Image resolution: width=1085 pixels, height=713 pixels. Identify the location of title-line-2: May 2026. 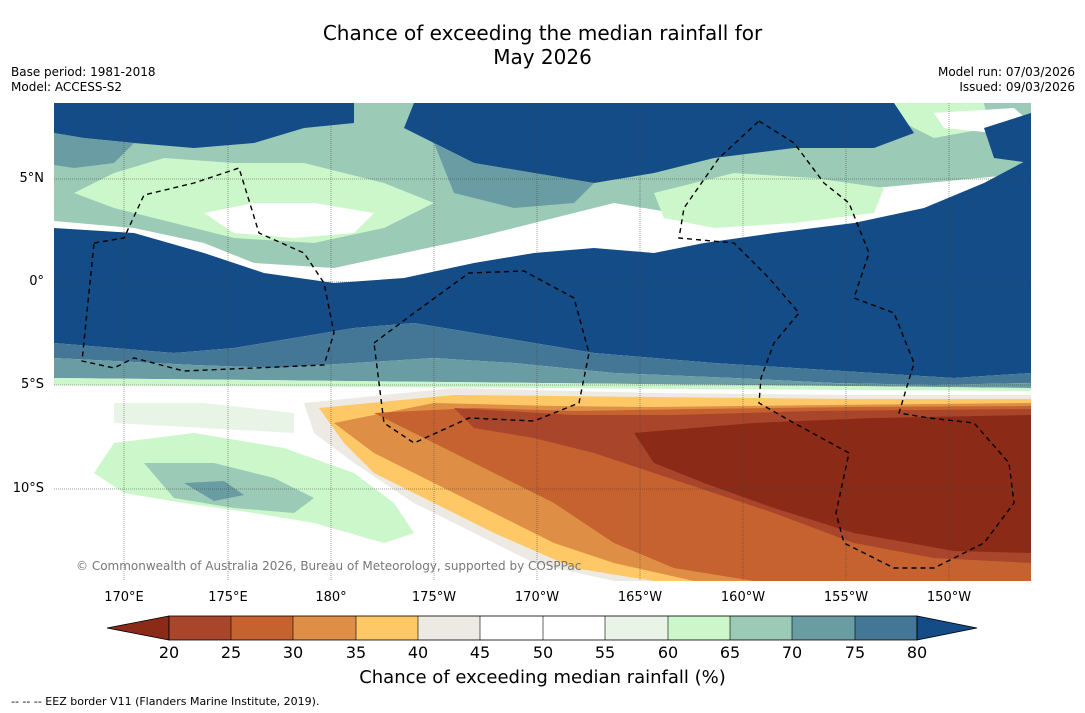
(542, 57).